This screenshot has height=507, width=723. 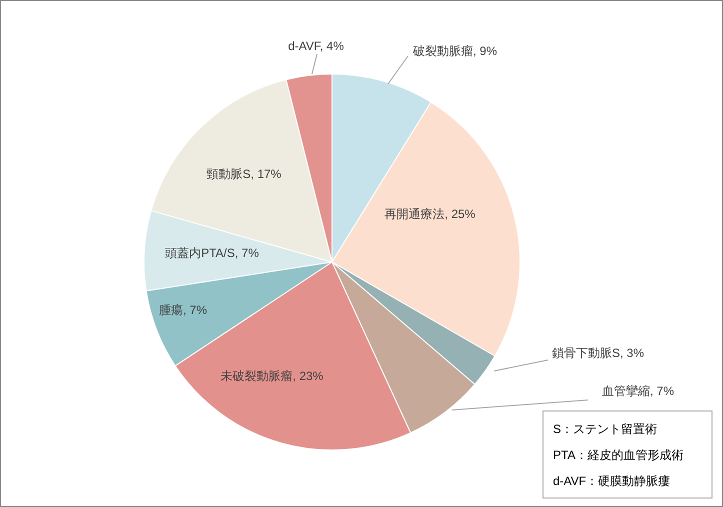 I want to click on slice-label: 再開通療法, 25%, so click(x=430, y=214).